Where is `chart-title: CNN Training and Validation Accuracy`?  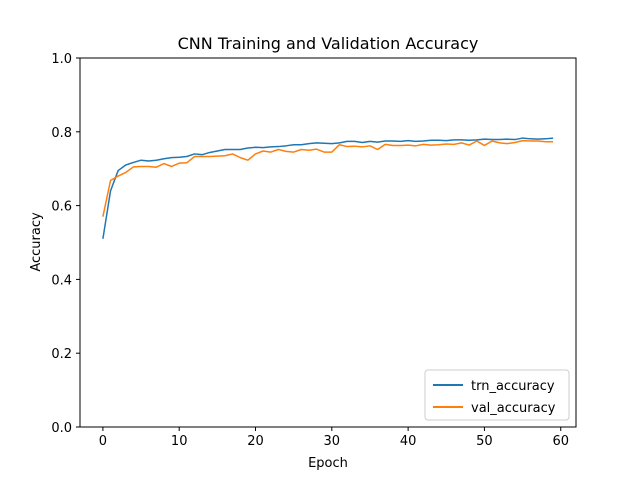
chart-title: CNN Training and Validation Accuracy is located at coordinates (328, 43).